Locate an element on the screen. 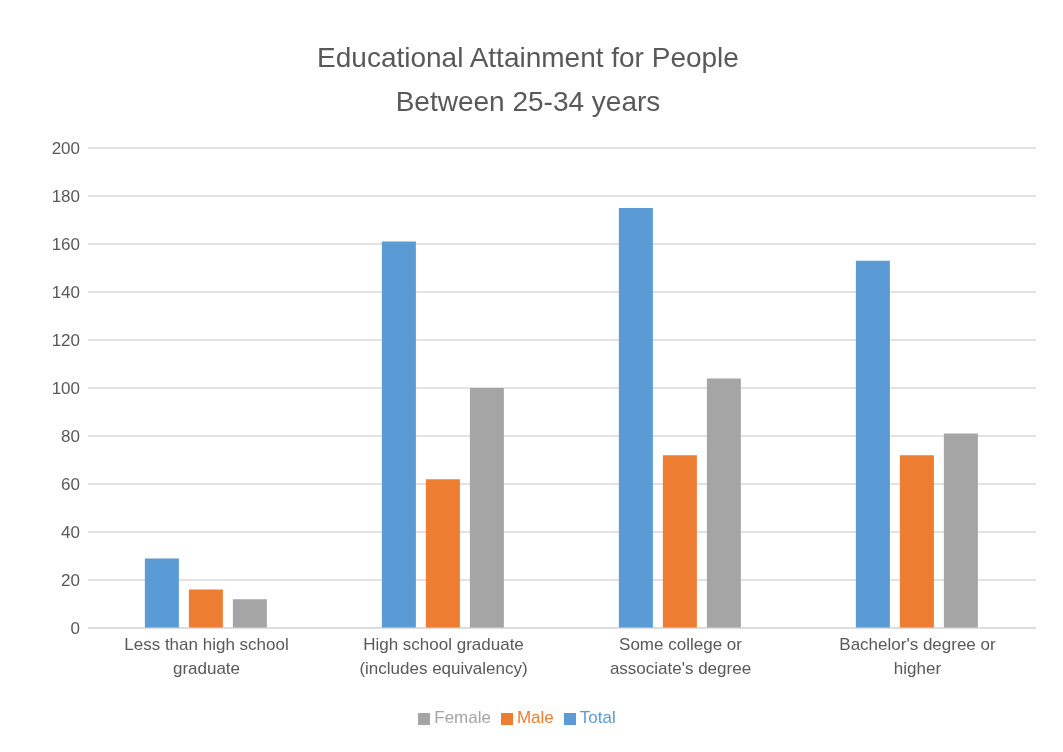 Image resolution: width=1063 pixels, height=752 pixels. y-tick-label: 100 is located at coordinates (65, 389).